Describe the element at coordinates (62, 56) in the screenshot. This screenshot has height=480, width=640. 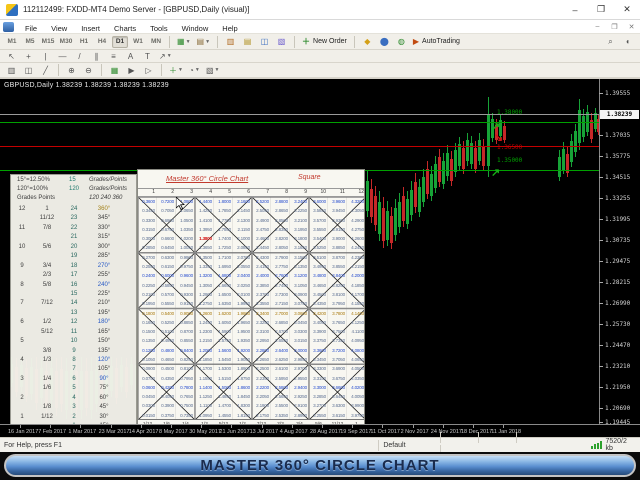
I see `horizontal-line-tool: —` at that location.